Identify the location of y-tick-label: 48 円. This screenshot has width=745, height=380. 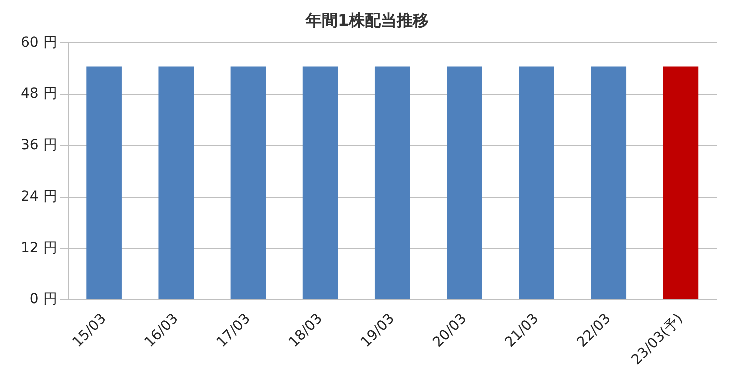
(39, 94).